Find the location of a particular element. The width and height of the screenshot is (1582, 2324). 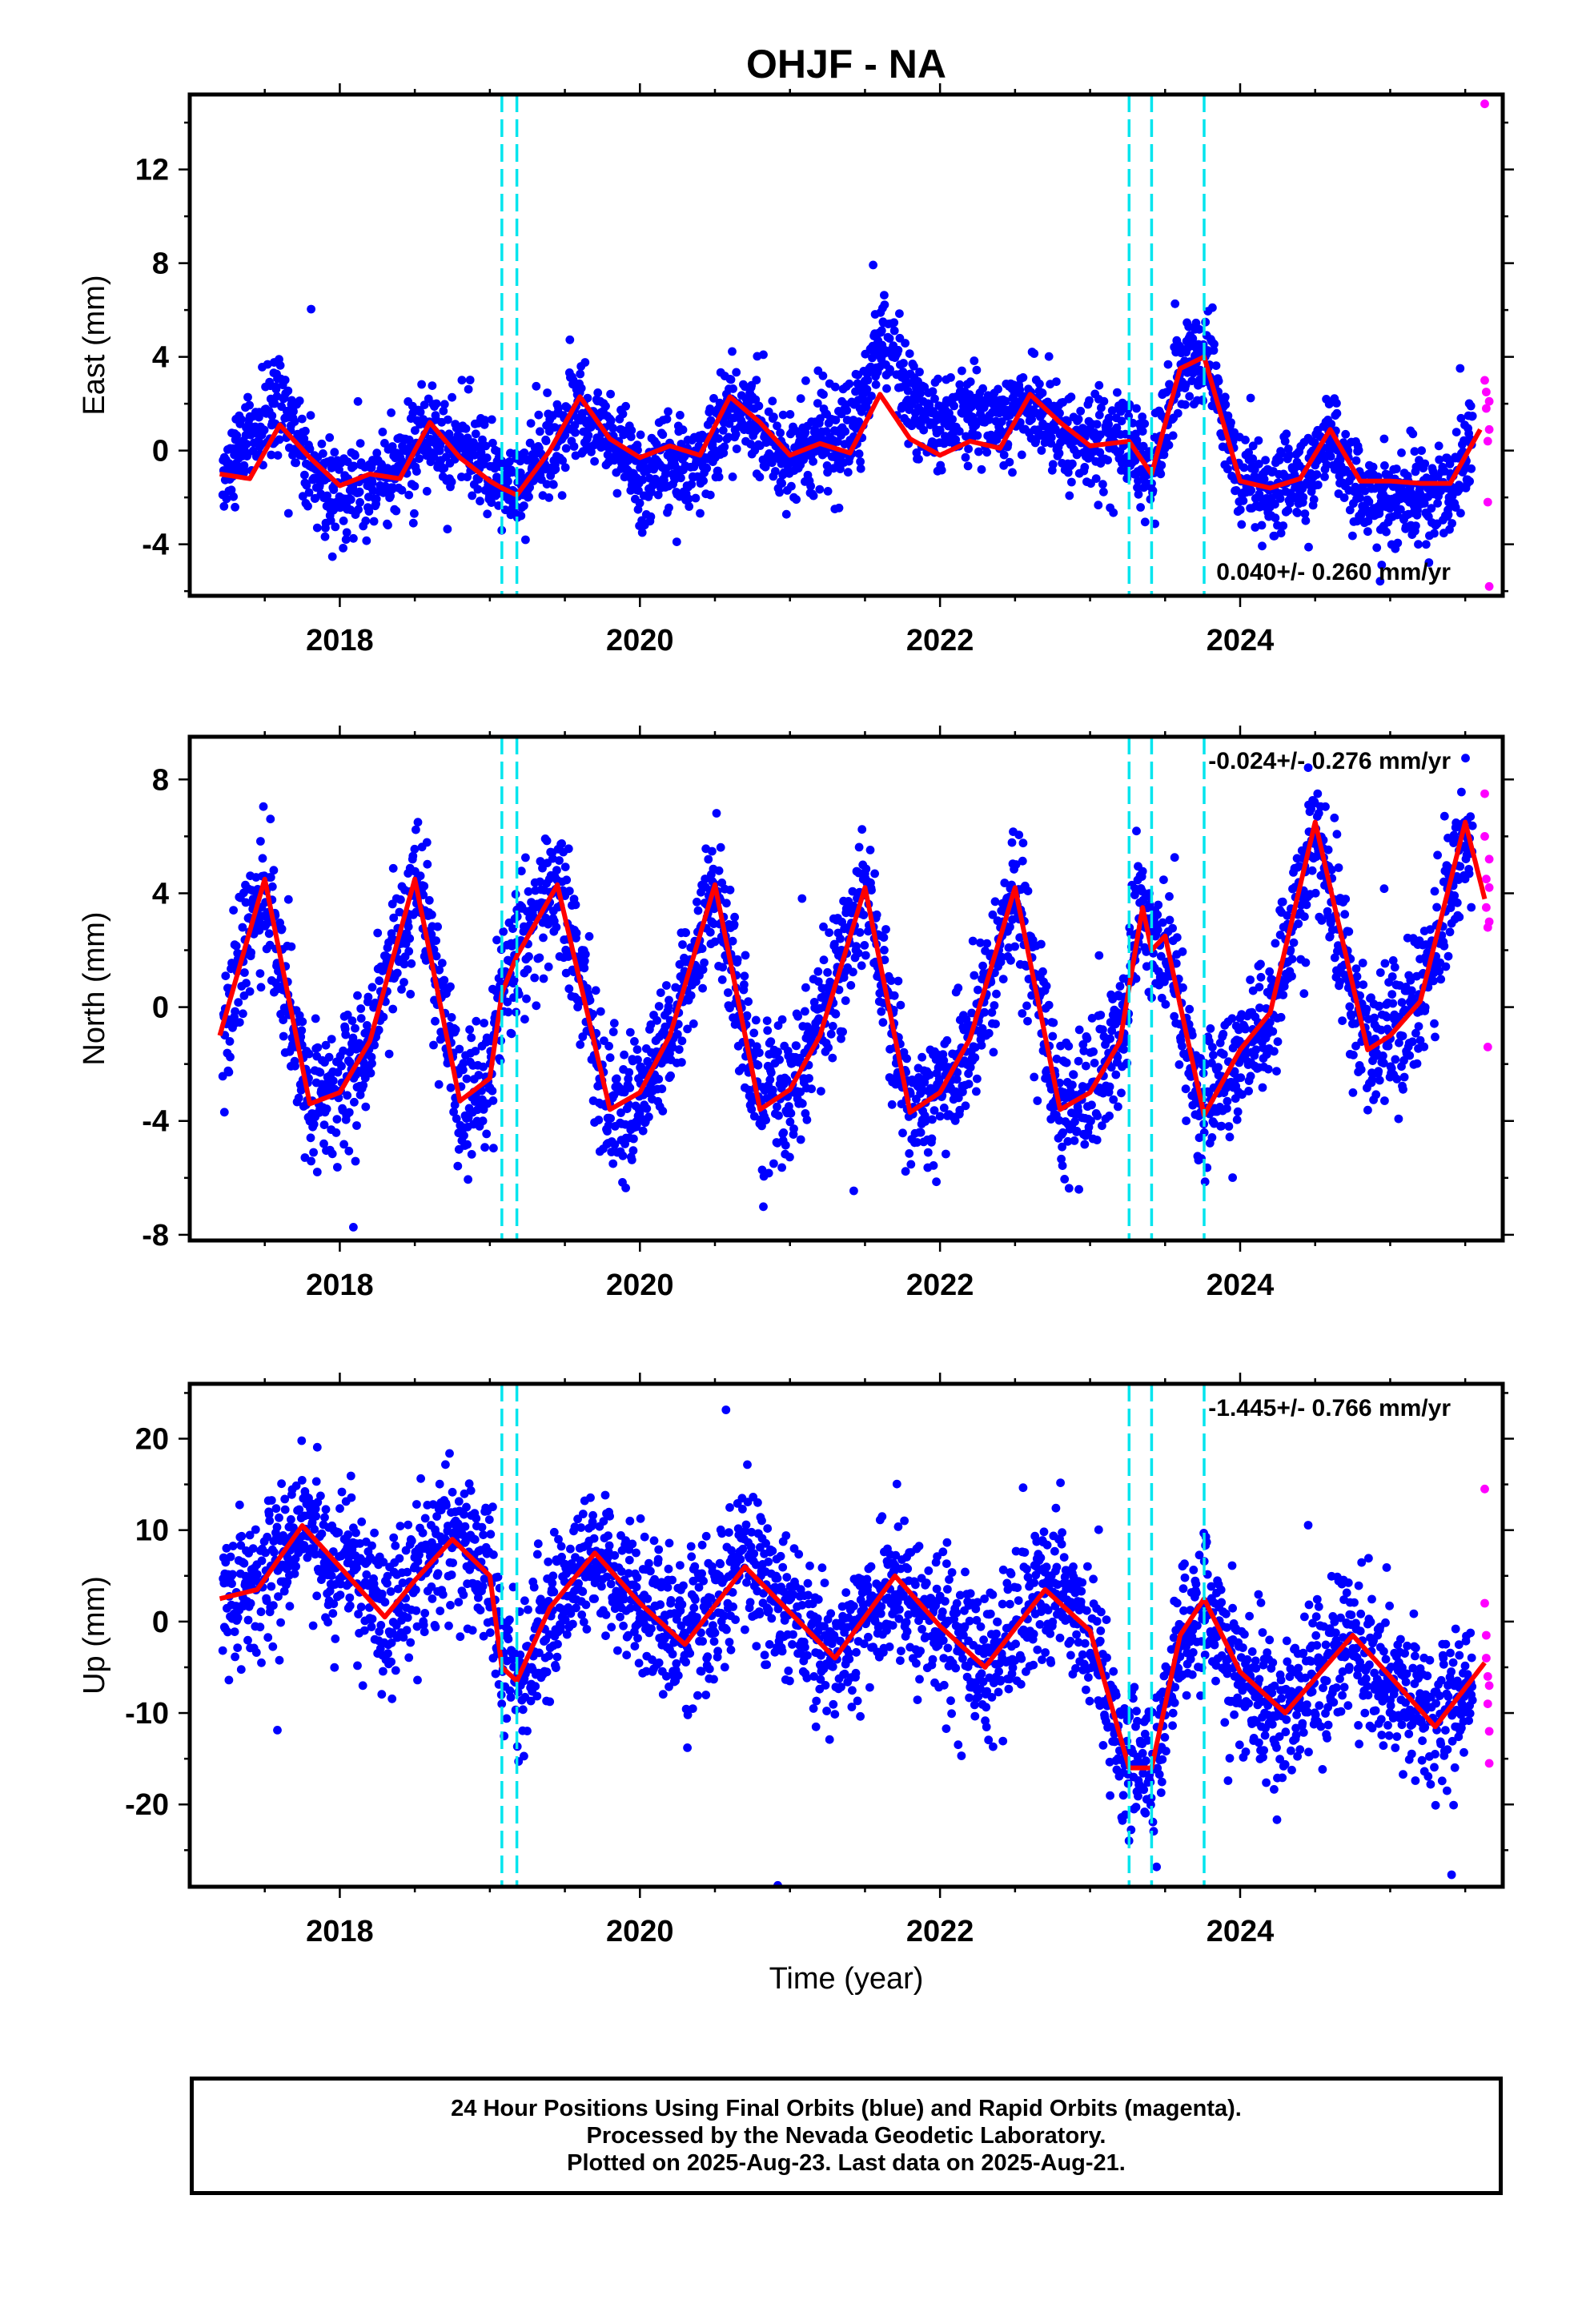

rate-annotation: 0.040+/- 0.260 mm/yr is located at coordinates (1333, 572).